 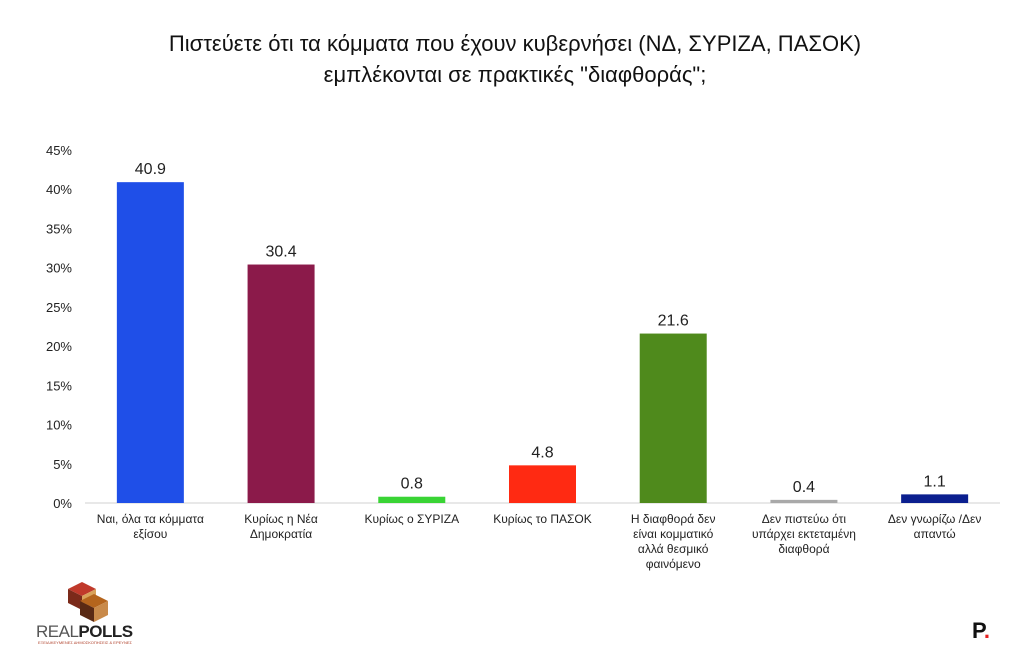 What do you see at coordinates (59, 150) in the screenshot?
I see `y-tick-label: 45%` at bounding box center [59, 150].